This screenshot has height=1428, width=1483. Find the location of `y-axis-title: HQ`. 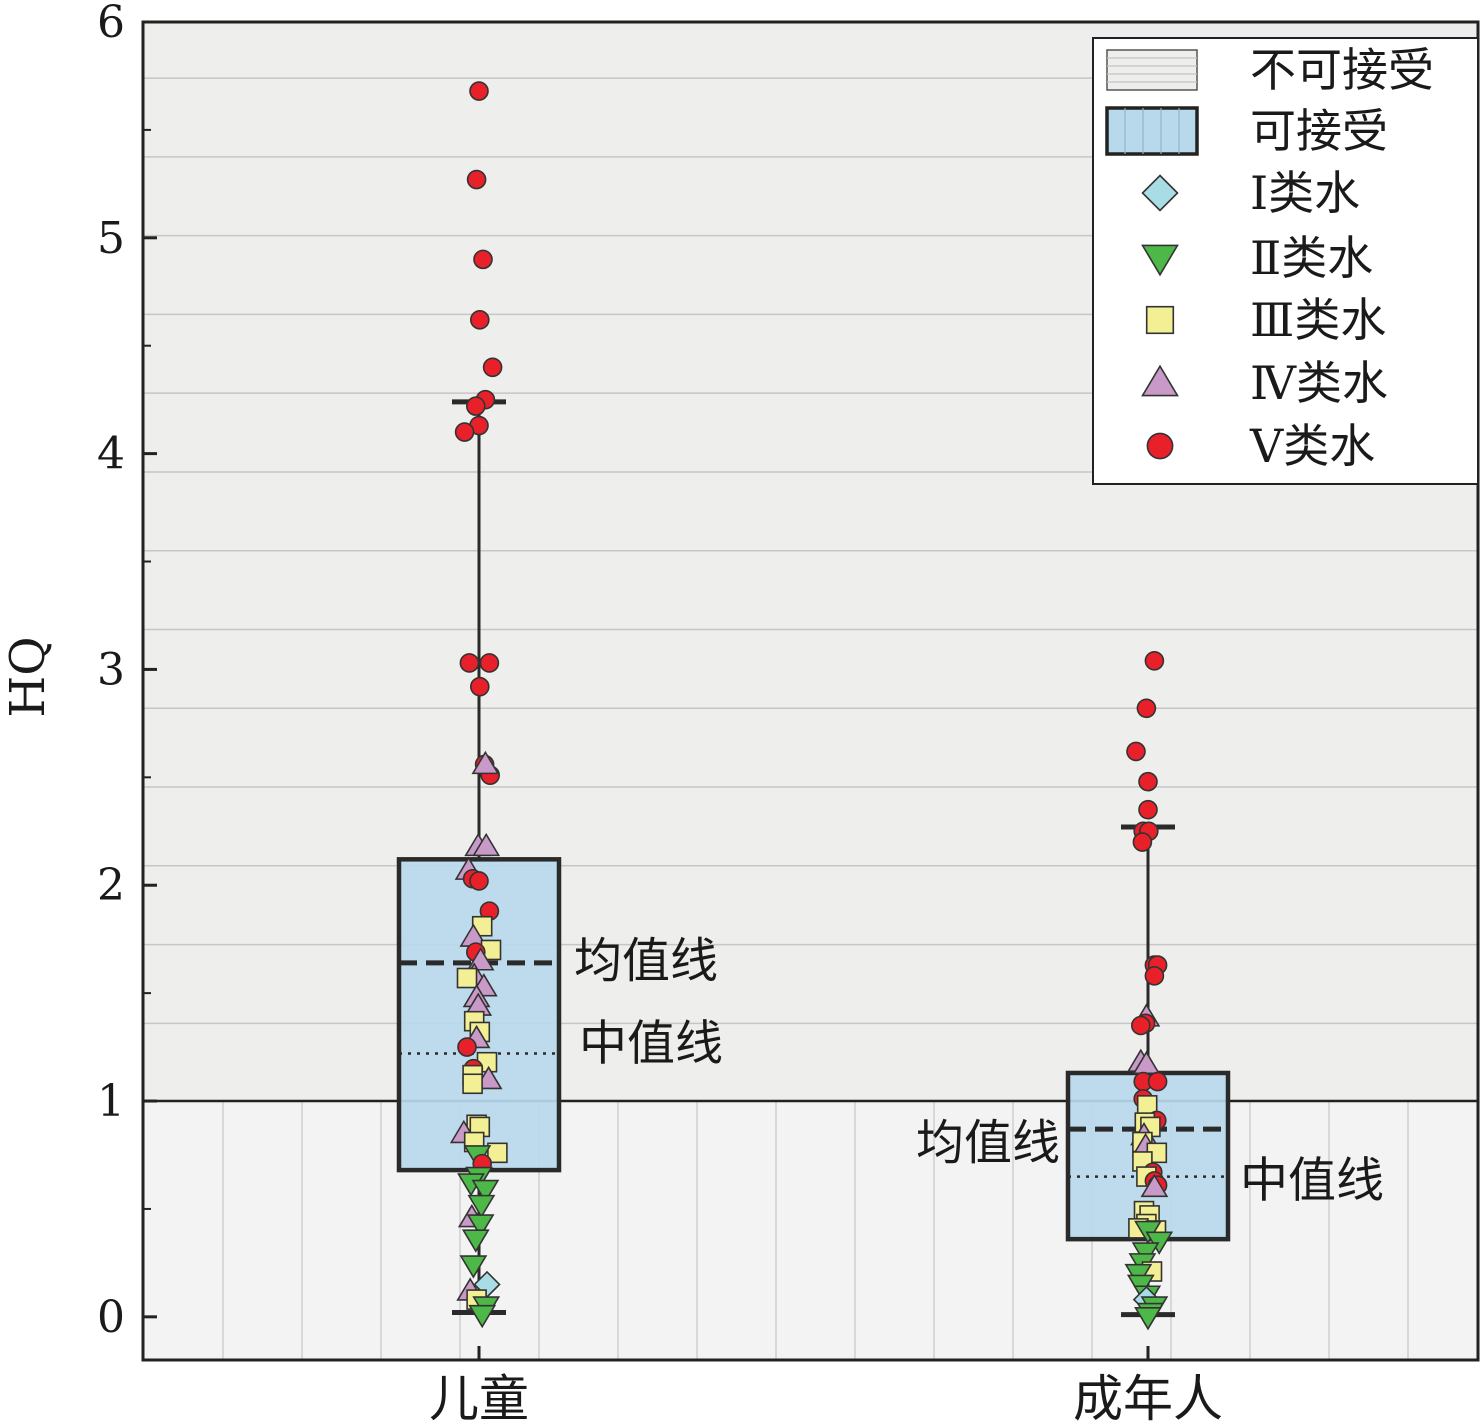

y-axis-title: HQ is located at coordinates (28, 676).